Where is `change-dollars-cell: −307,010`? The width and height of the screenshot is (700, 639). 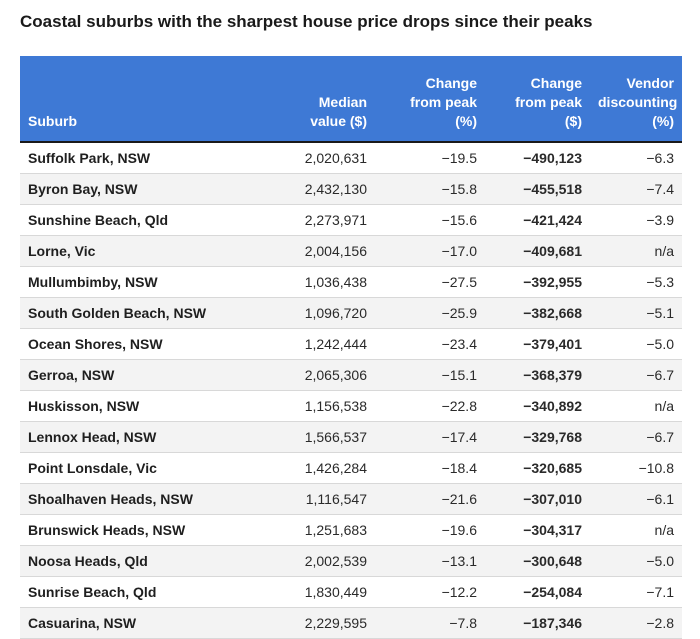
change-dollars-cell: −307,010 is located at coordinates (537, 499).